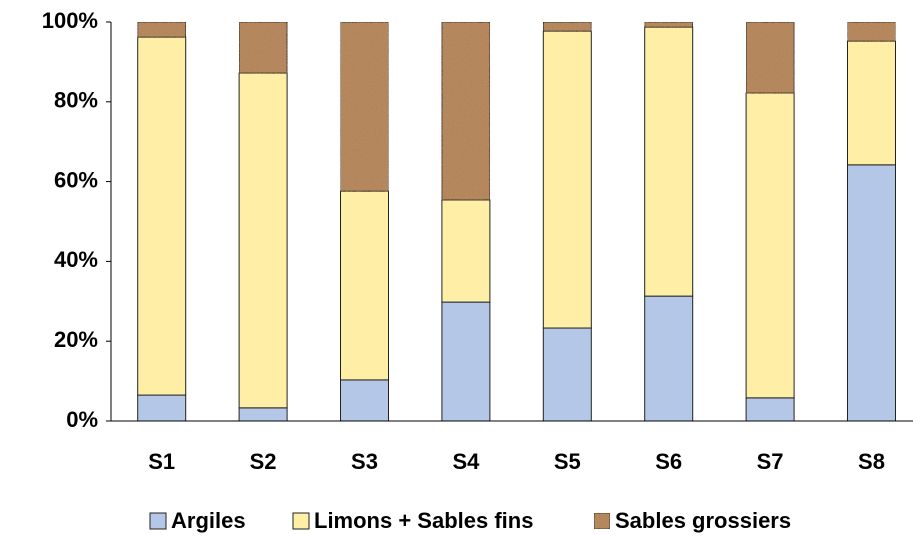 This screenshot has width=913, height=537. I want to click on x-tick-label: S1, so click(161, 461).